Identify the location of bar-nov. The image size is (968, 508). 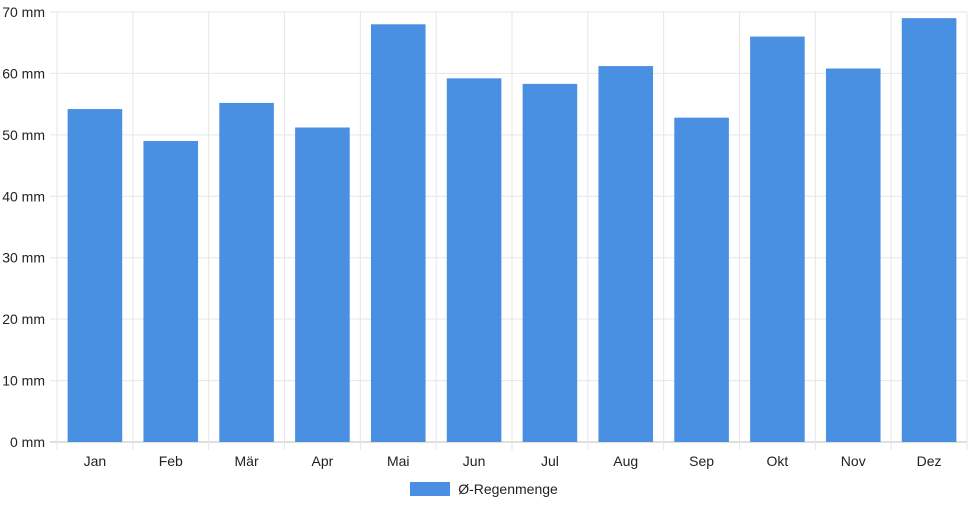
(853, 255).